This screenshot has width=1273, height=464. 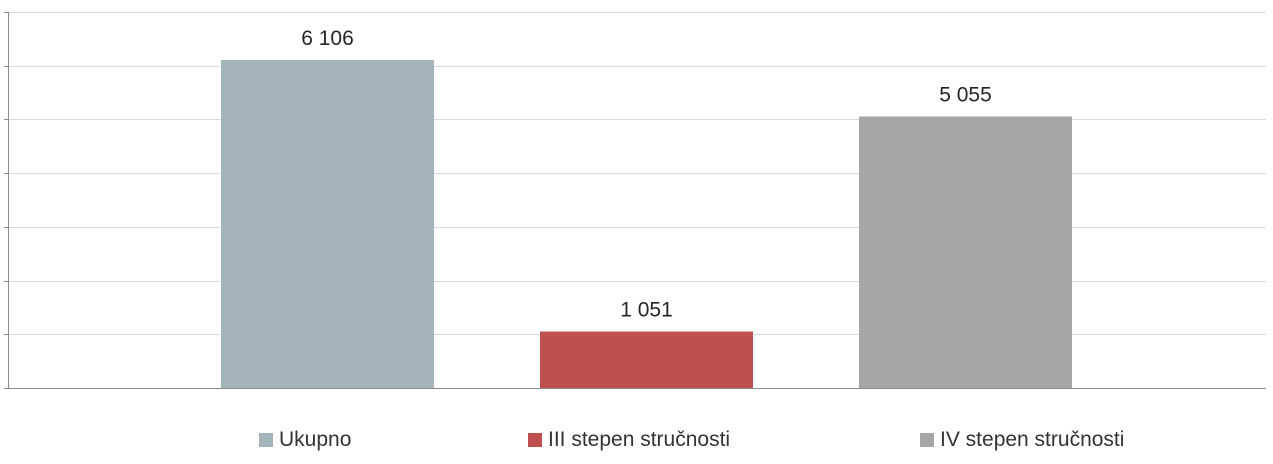 What do you see at coordinates (315, 439) in the screenshot?
I see `legend-label: Ukupno` at bounding box center [315, 439].